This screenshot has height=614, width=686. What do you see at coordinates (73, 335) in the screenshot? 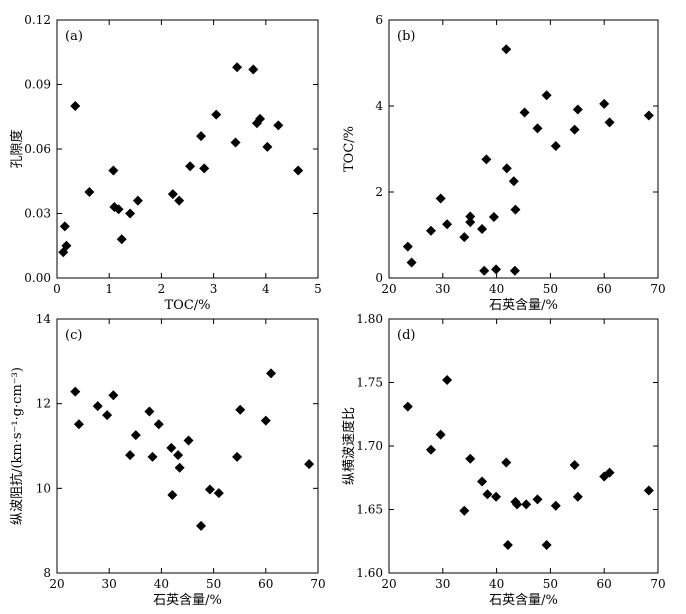
I see `panel-label-c: (c)` at bounding box center [73, 335].